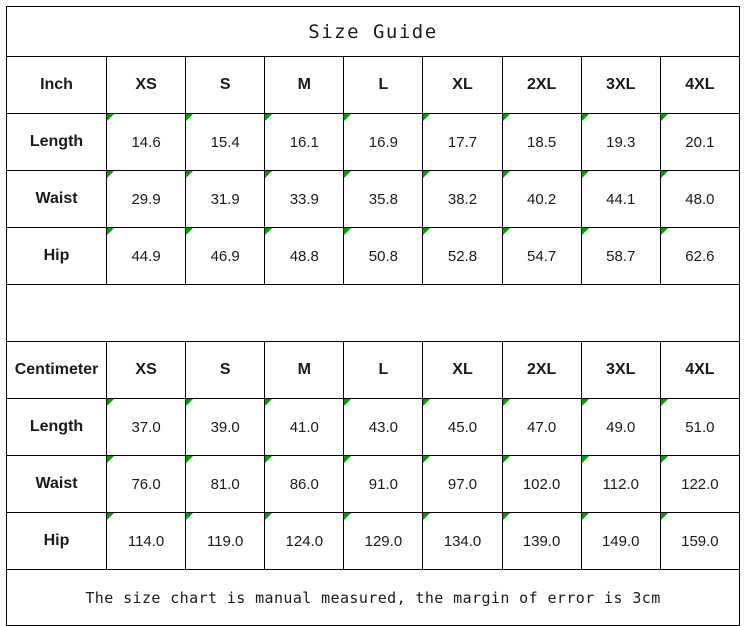  What do you see at coordinates (383, 256) in the screenshot?
I see `inch-hip-l: 50.8` at bounding box center [383, 256].